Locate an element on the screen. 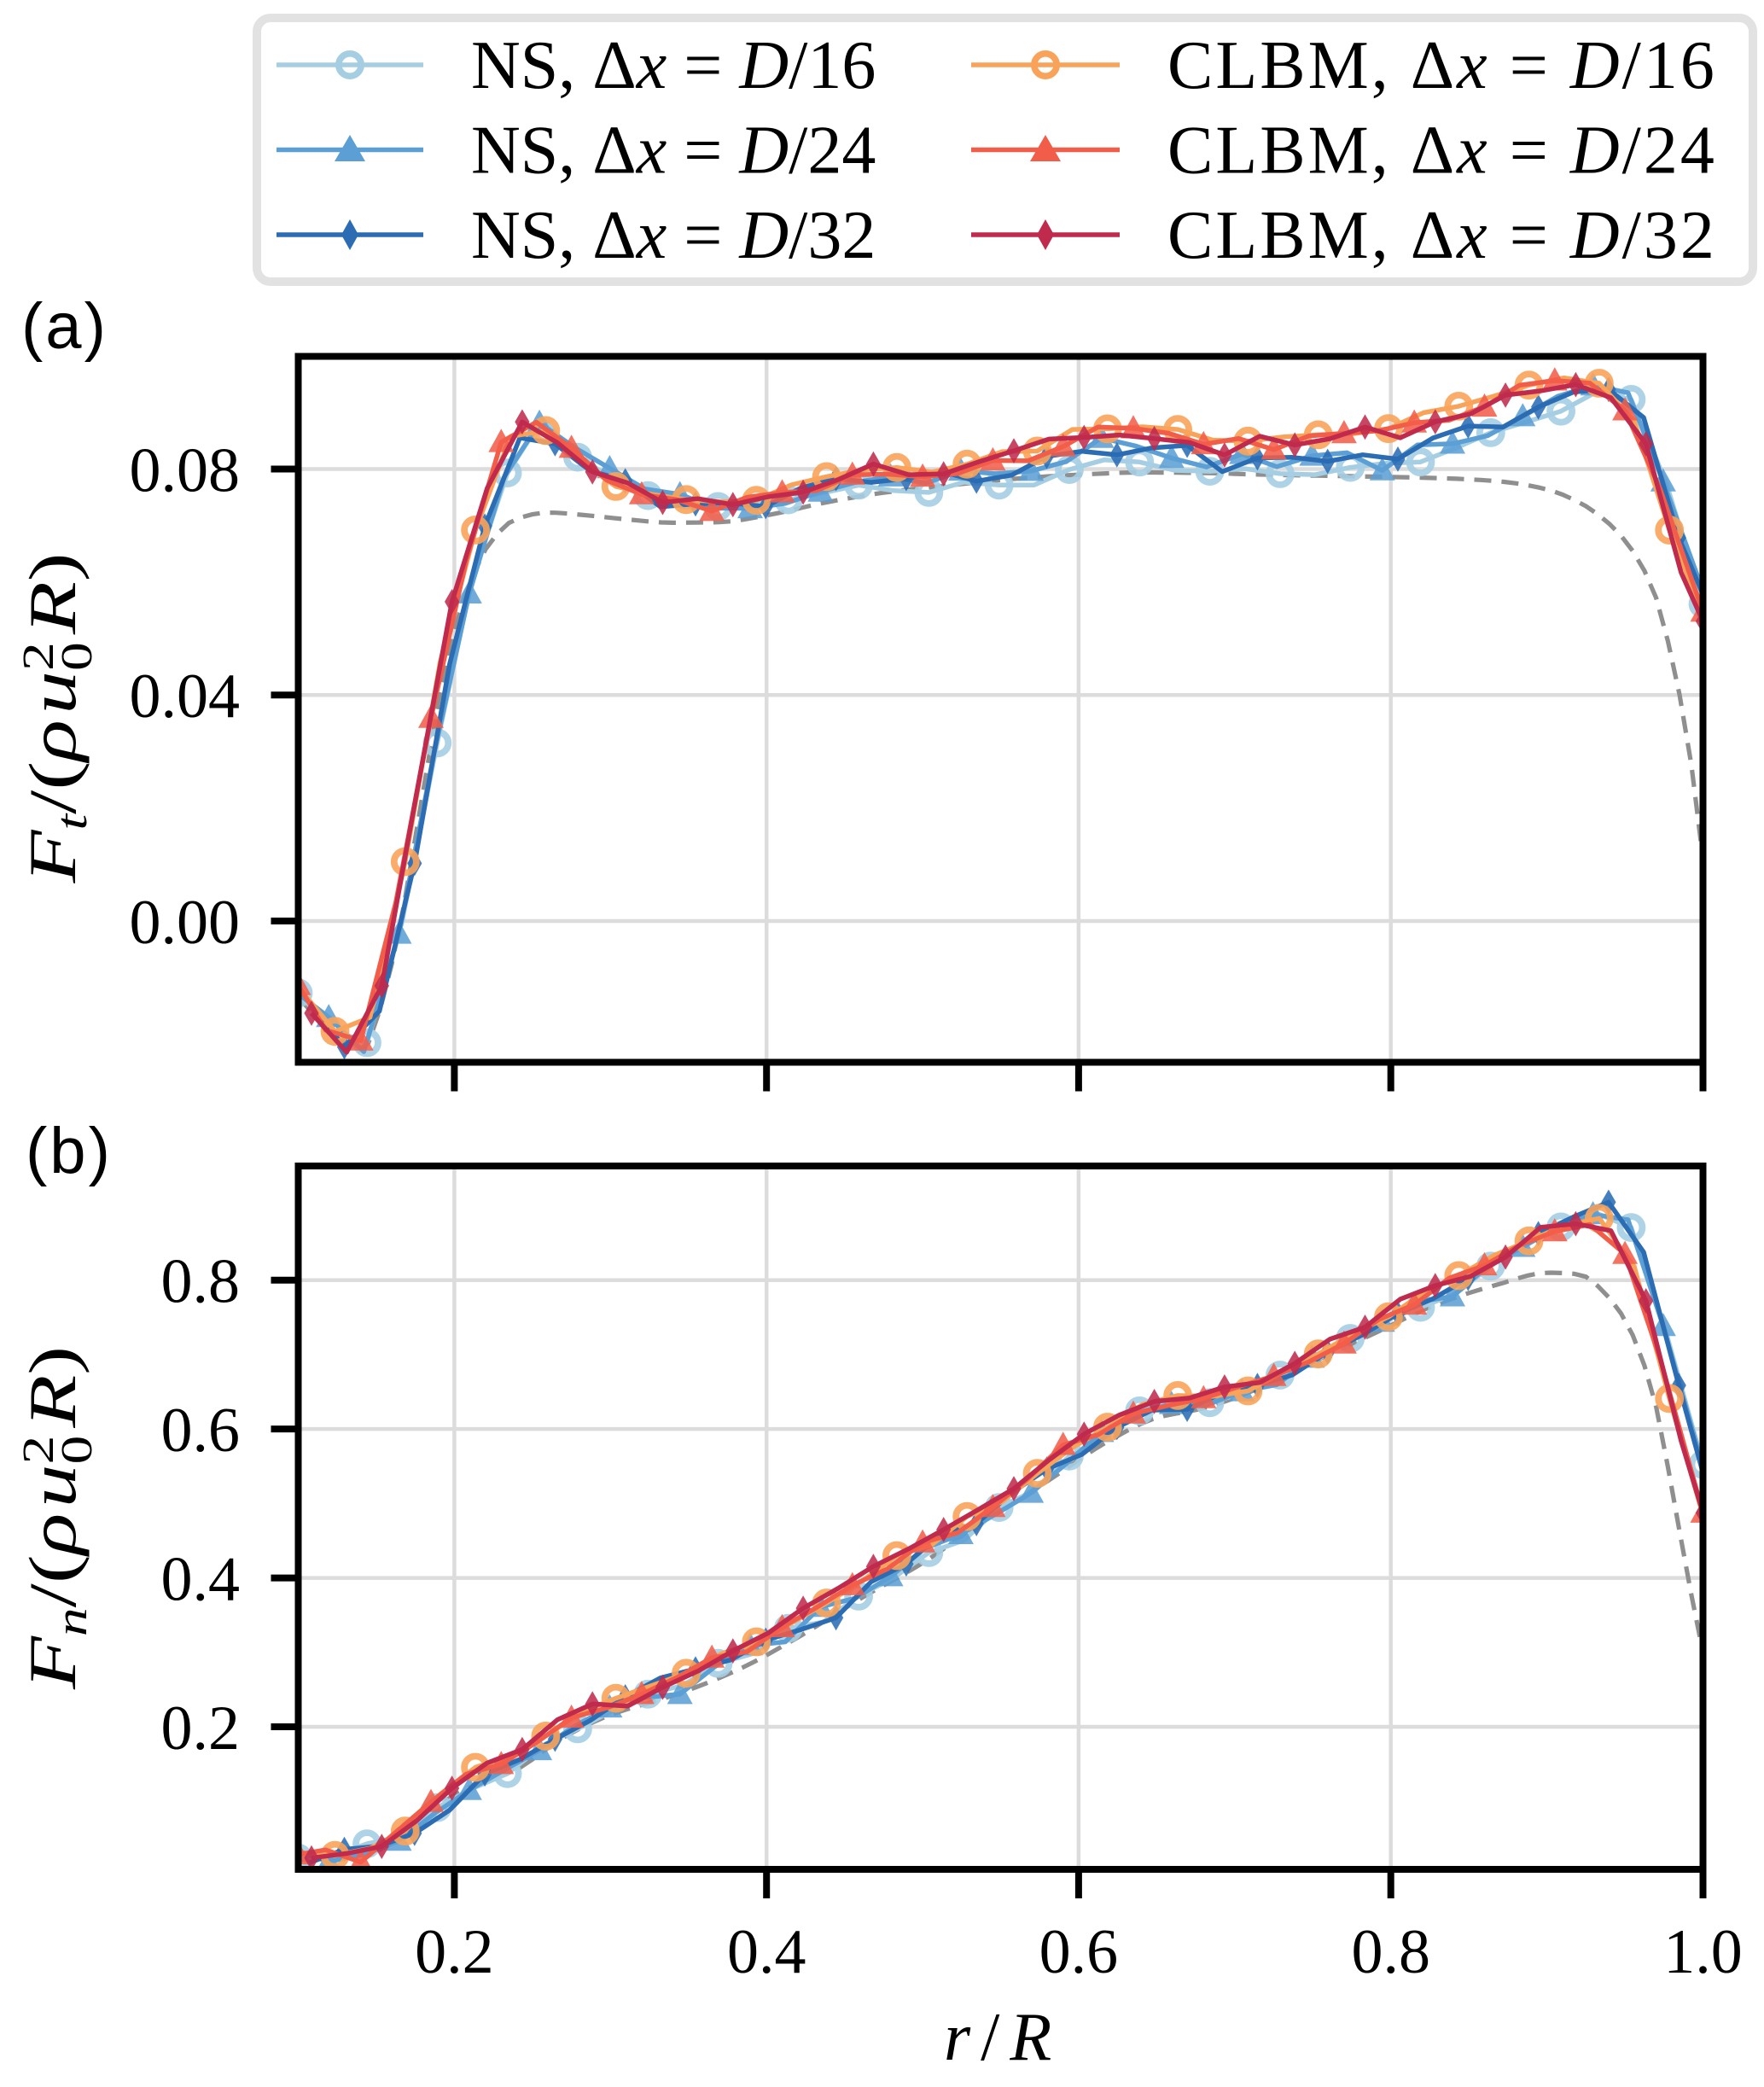 The height and width of the screenshot is (2087, 1764). svg-text: (a) is located at coordinates (64, 327).